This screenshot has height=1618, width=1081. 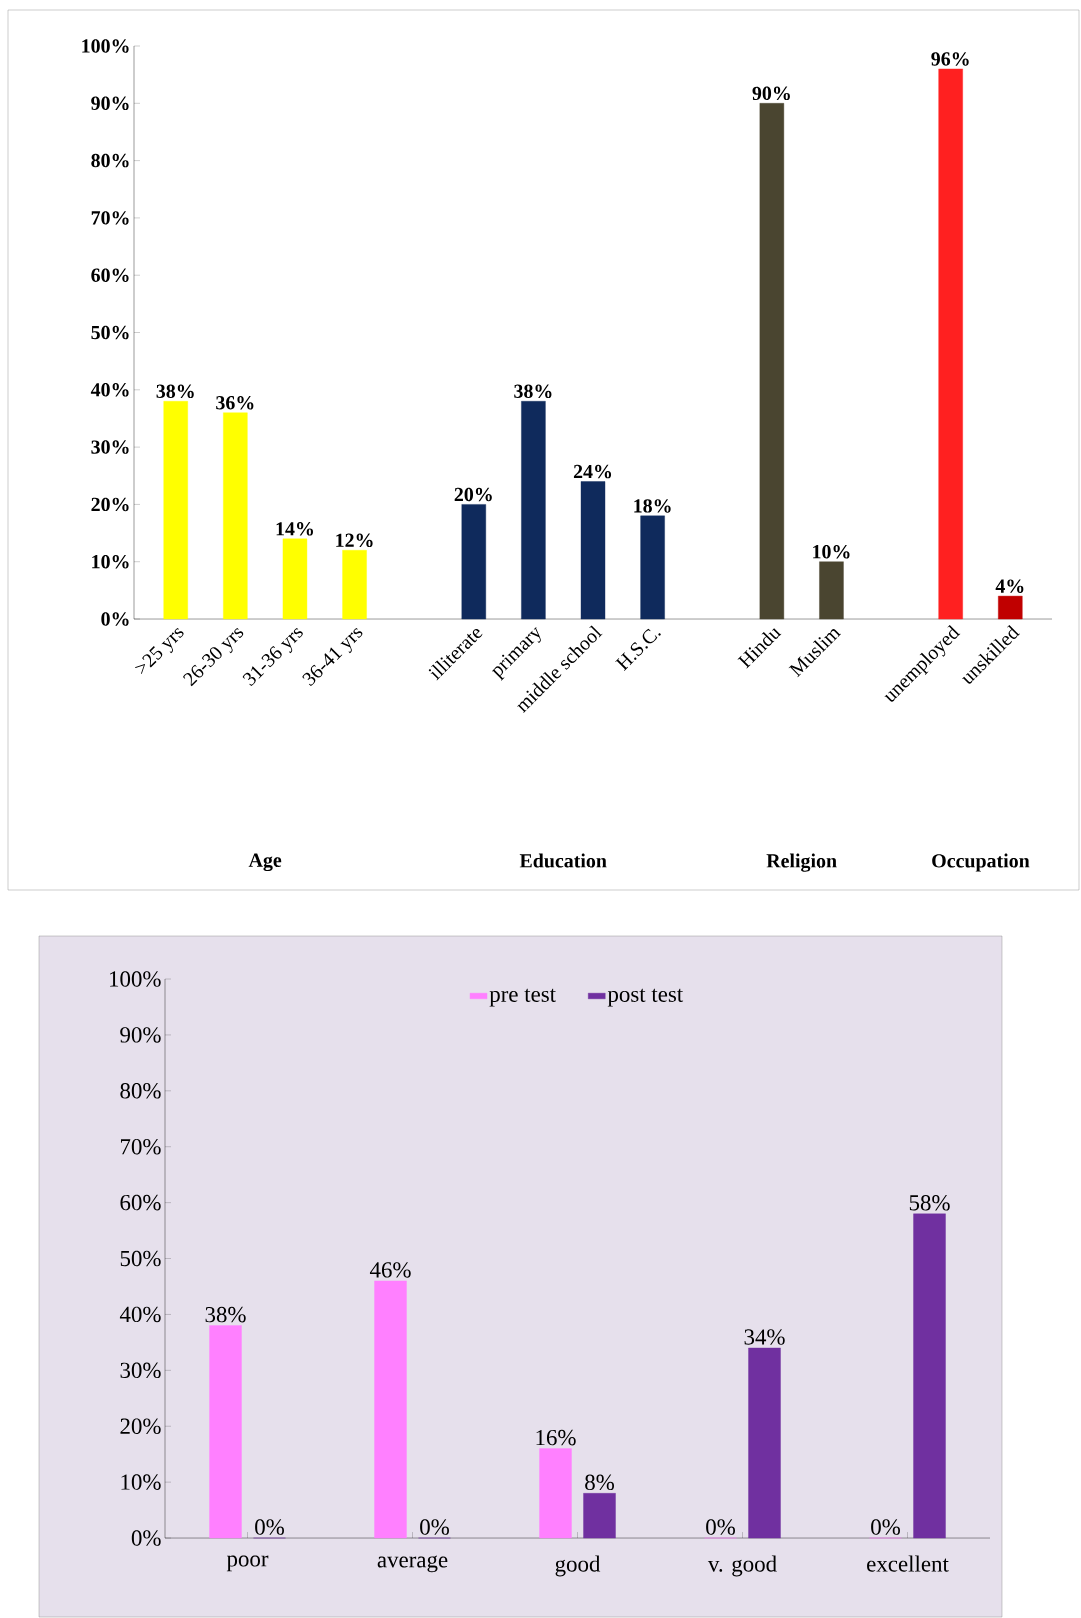 What do you see at coordinates (592, 471) in the screenshot?
I see `data-label: 24%` at bounding box center [592, 471].